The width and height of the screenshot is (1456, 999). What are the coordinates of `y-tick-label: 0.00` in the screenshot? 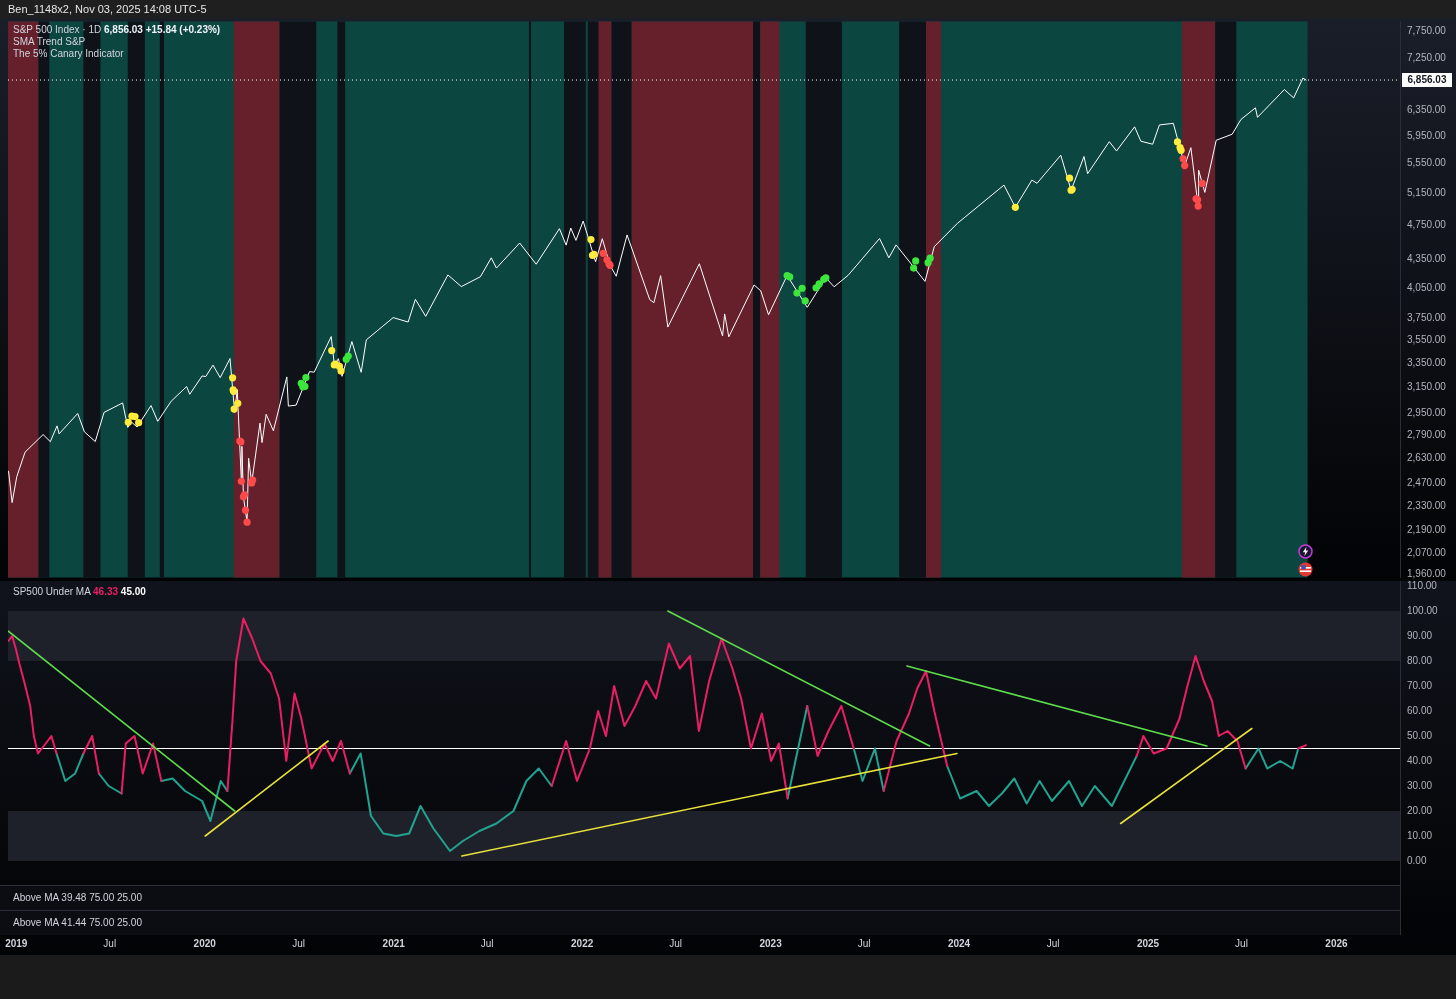 It's located at (1417, 860).